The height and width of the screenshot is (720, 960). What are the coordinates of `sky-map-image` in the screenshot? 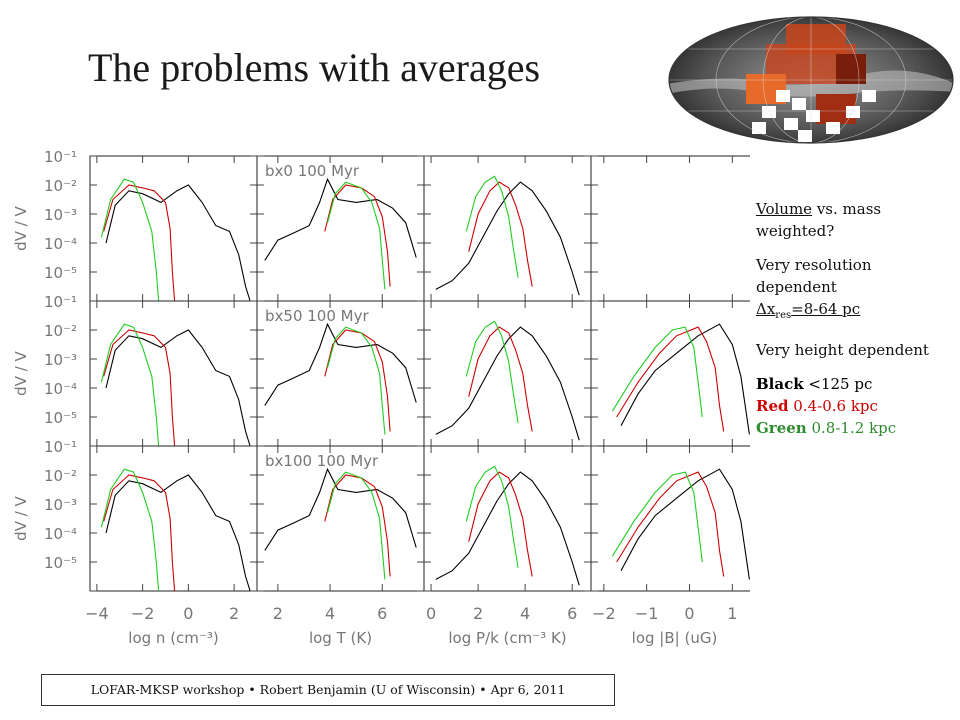 It's located at (811, 80).